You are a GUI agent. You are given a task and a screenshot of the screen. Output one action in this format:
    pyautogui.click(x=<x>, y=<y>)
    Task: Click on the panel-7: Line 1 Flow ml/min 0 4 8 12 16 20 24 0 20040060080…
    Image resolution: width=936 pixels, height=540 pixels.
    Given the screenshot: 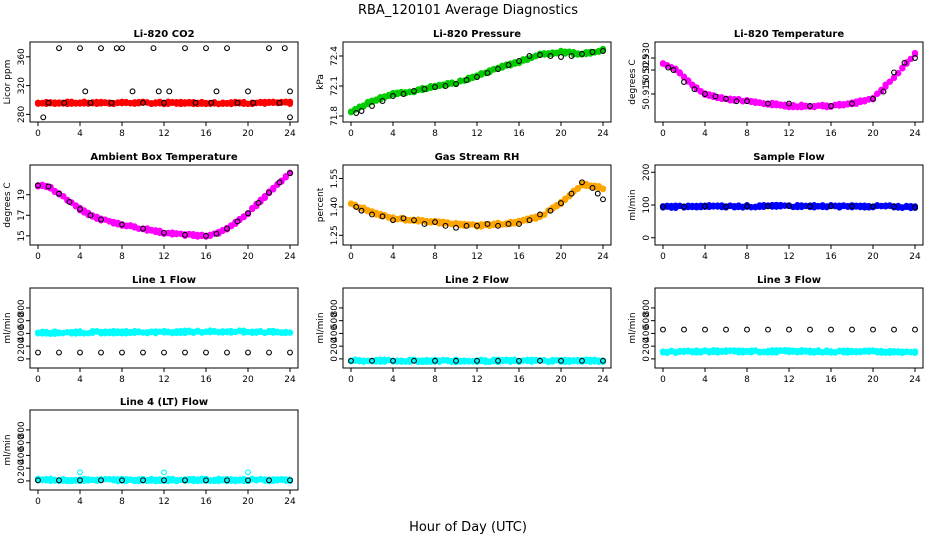 What is the action you would take?
    pyautogui.click(x=151, y=330)
    